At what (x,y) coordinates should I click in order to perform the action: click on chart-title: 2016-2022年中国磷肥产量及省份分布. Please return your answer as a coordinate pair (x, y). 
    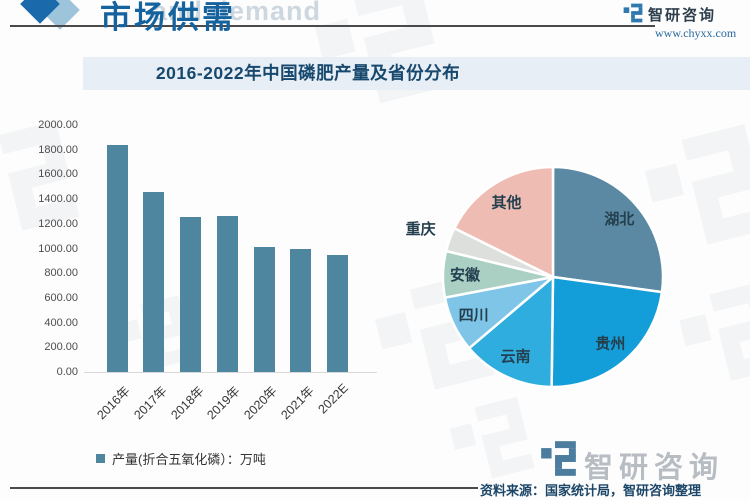
    Looking at the image, I should click on (308, 73).